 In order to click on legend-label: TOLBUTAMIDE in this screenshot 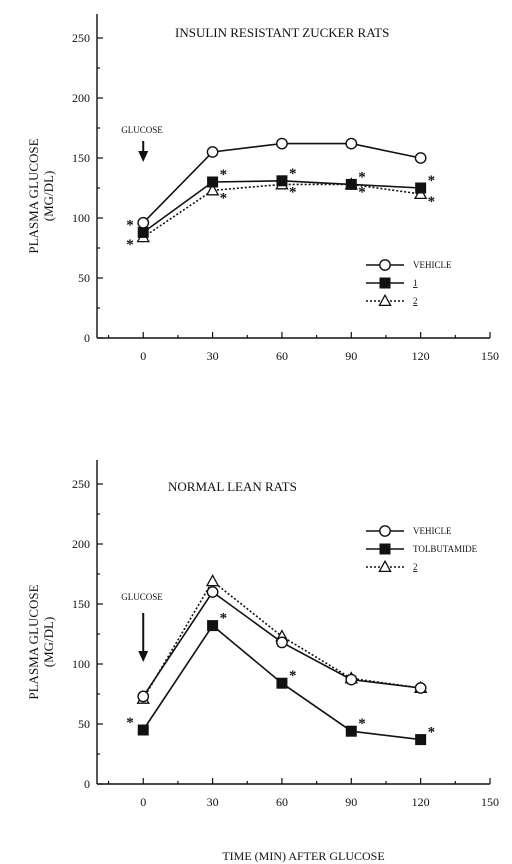, I will do `click(445, 549)`.